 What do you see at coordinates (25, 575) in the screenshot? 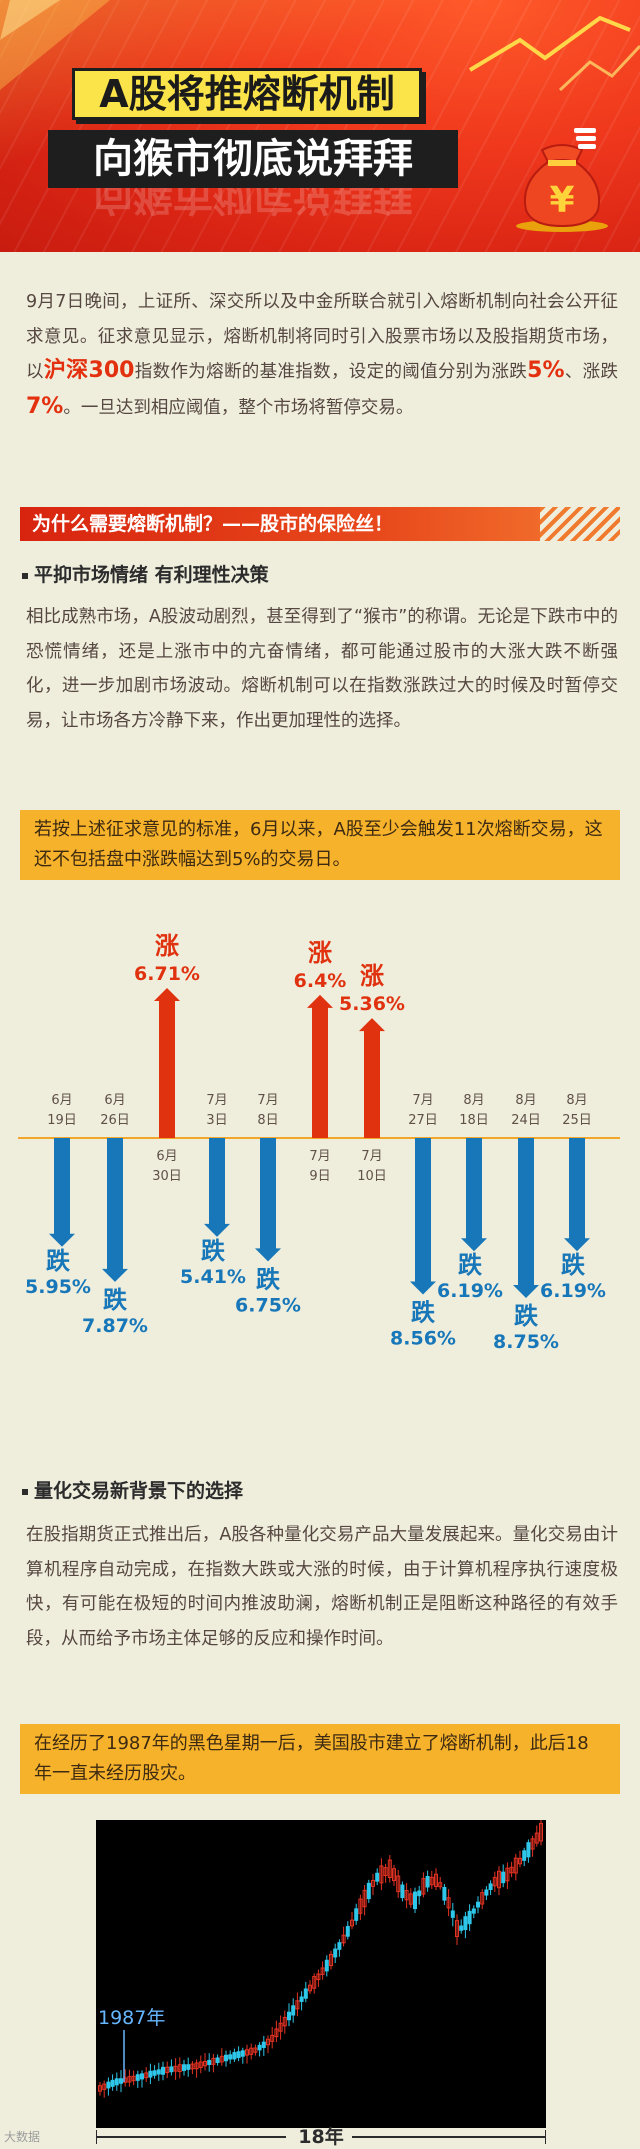
I see `square-bullet-icon` at bounding box center [25, 575].